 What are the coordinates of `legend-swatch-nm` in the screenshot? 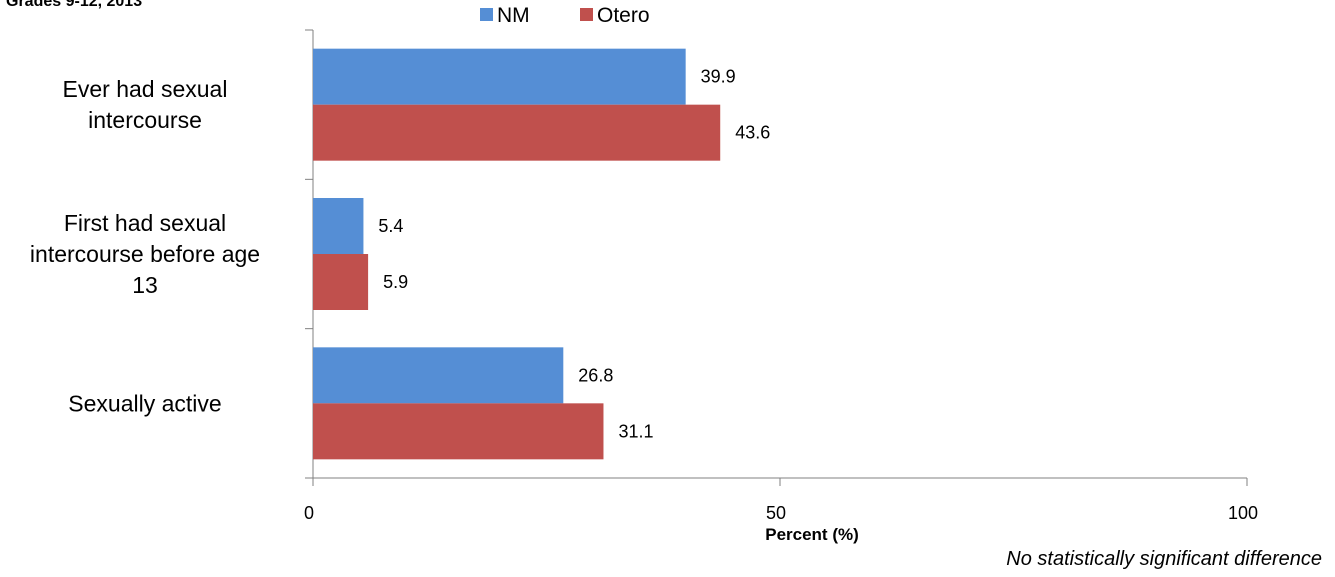 It's located at (486, 14).